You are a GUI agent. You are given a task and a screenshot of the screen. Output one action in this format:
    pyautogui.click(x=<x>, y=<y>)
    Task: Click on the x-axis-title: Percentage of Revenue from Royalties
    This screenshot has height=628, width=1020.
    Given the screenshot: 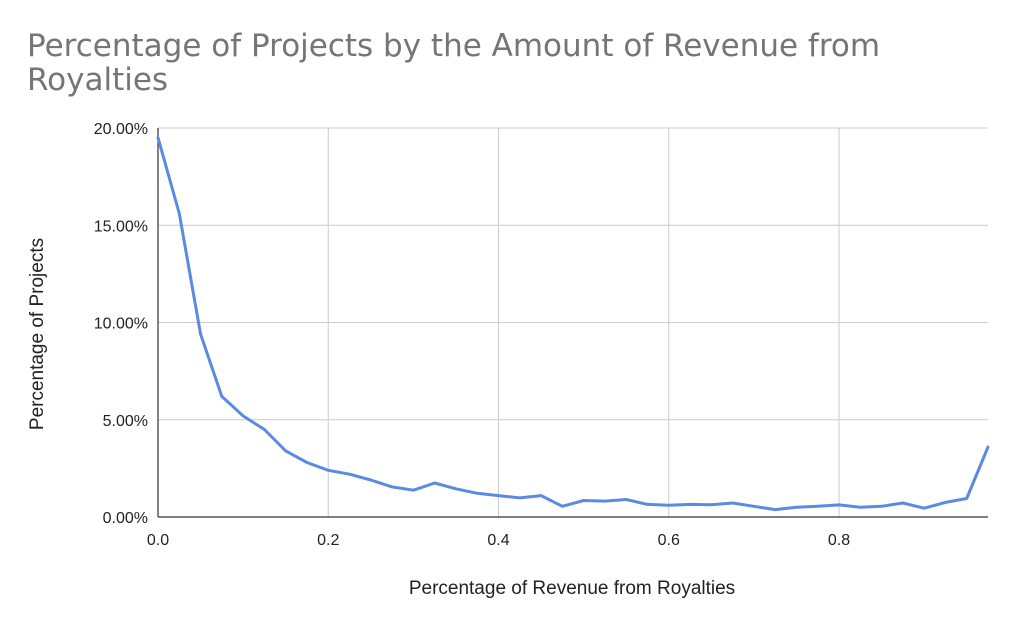 What is the action you would take?
    pyautogui.click(x=572, y=588)
    